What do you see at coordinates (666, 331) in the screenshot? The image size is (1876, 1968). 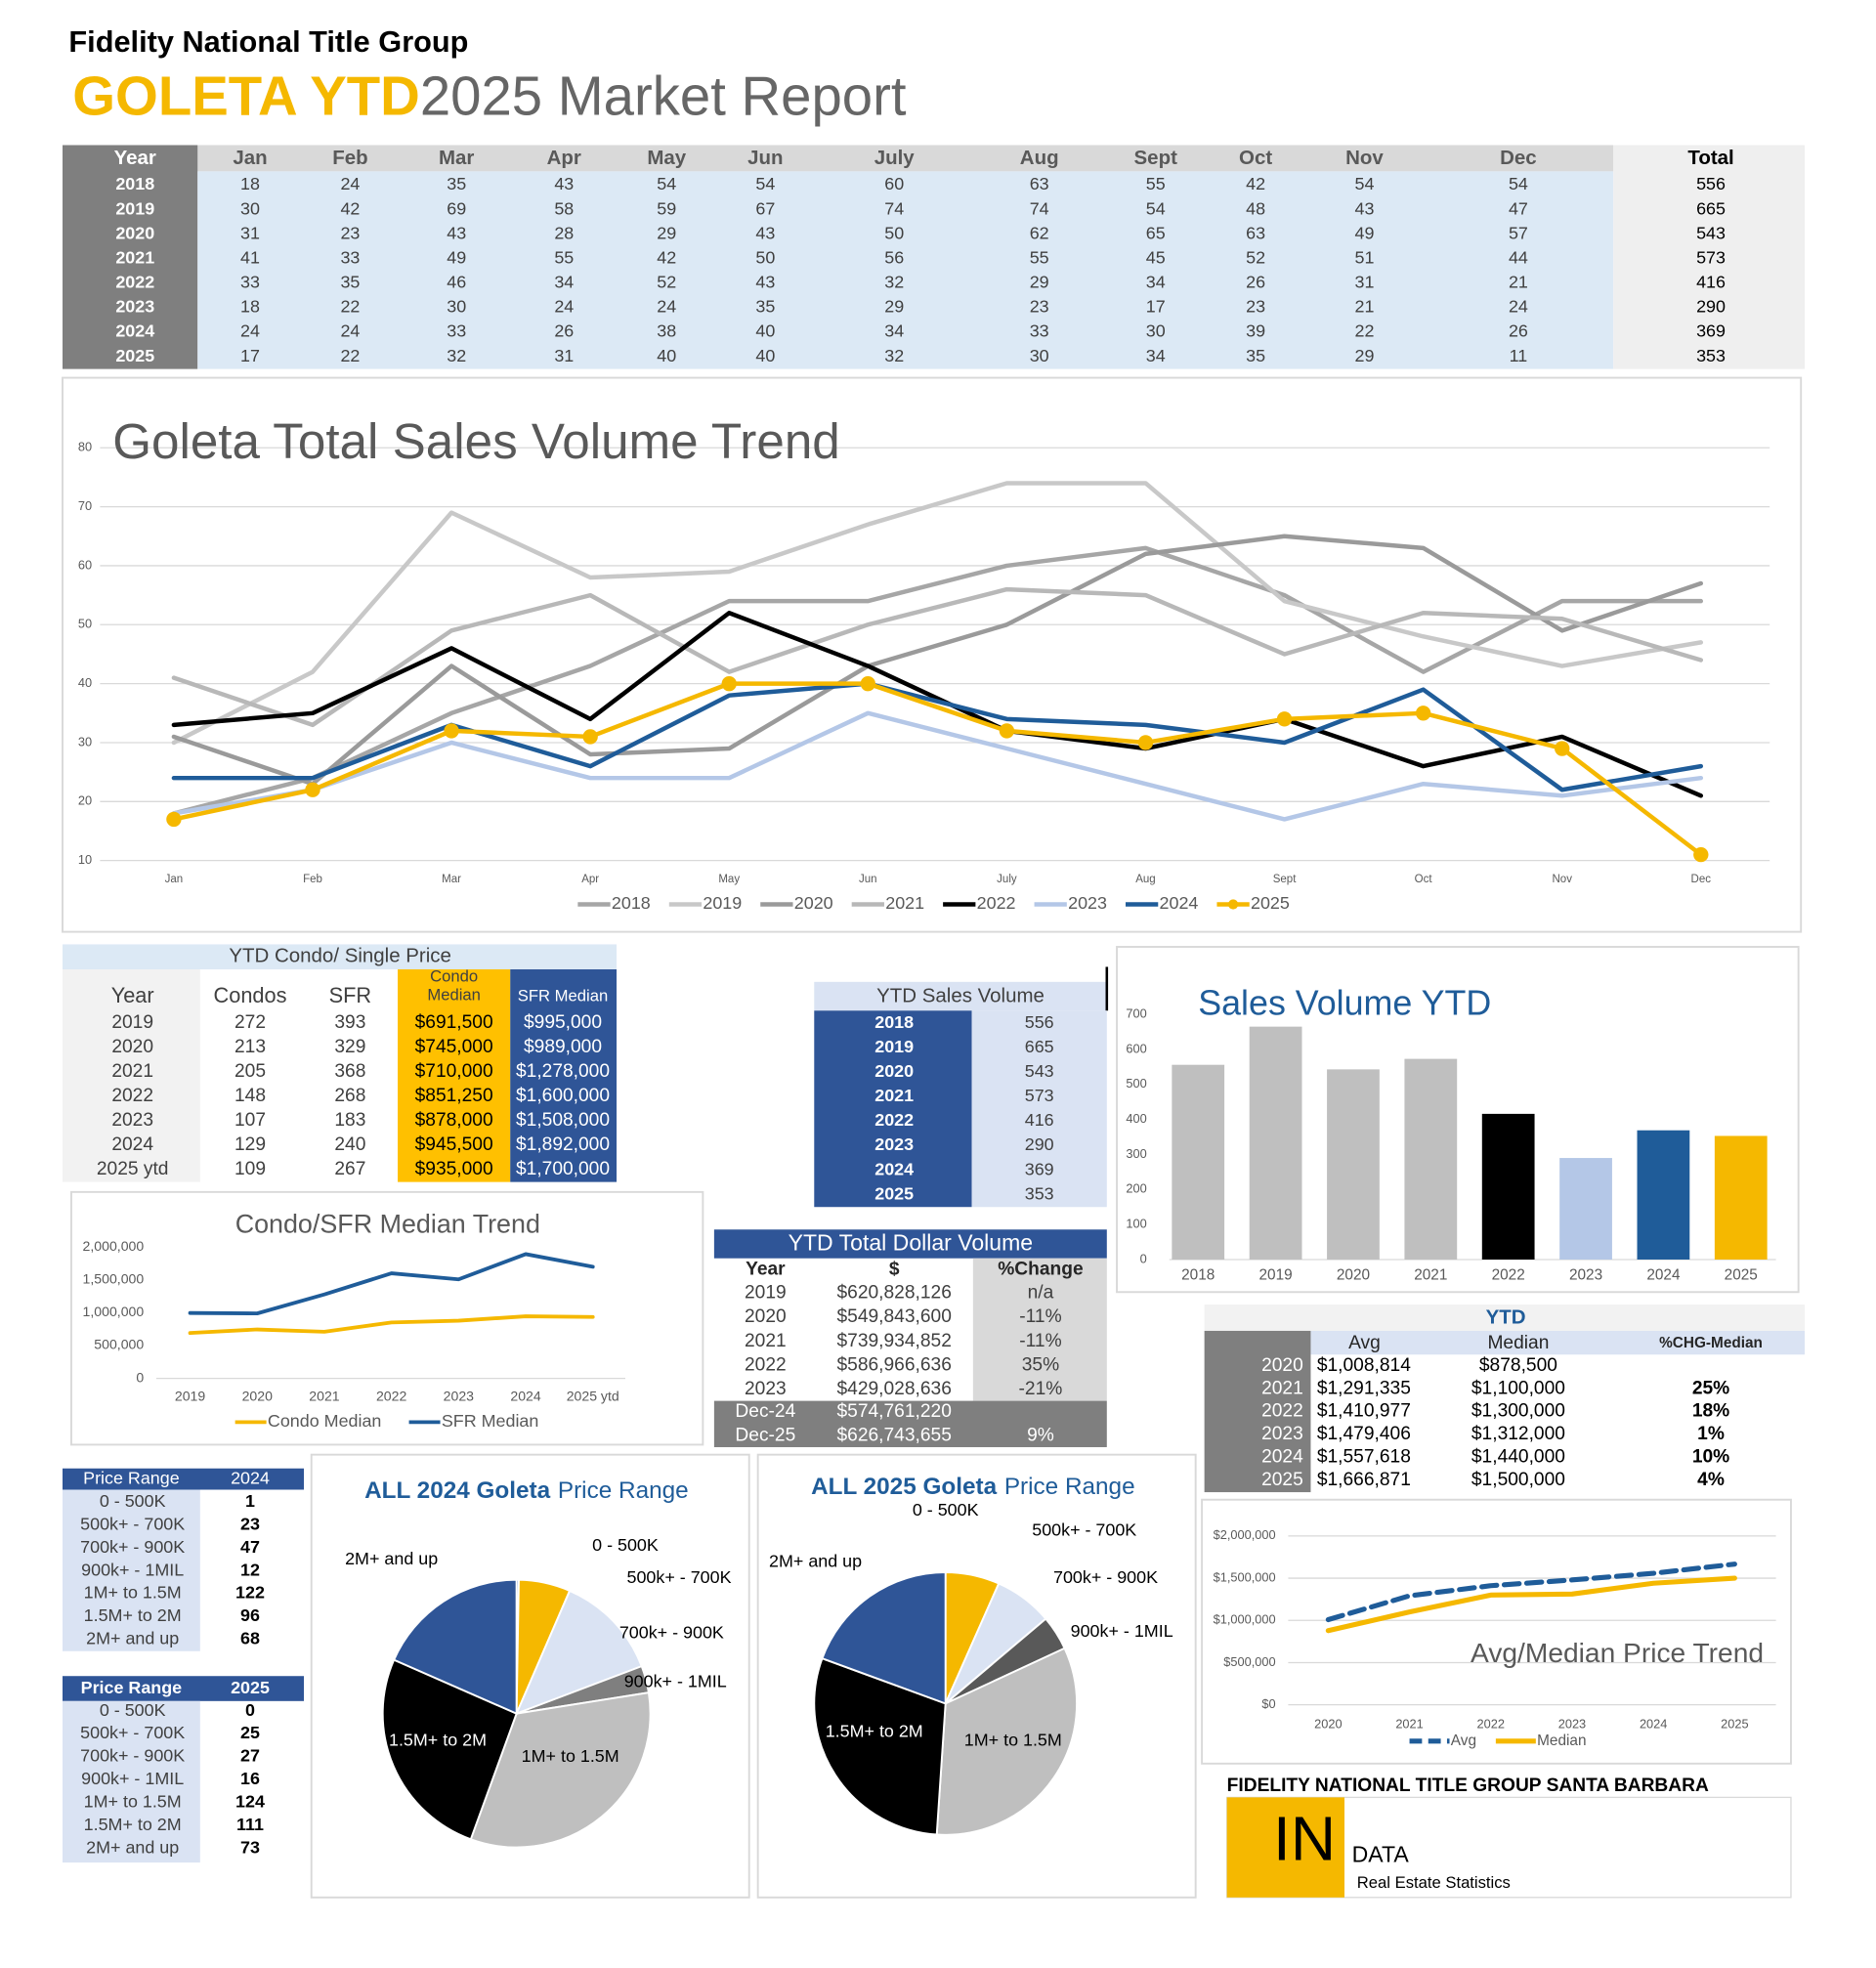 I see `table-cell: 38` at bounding box center [666, 331].